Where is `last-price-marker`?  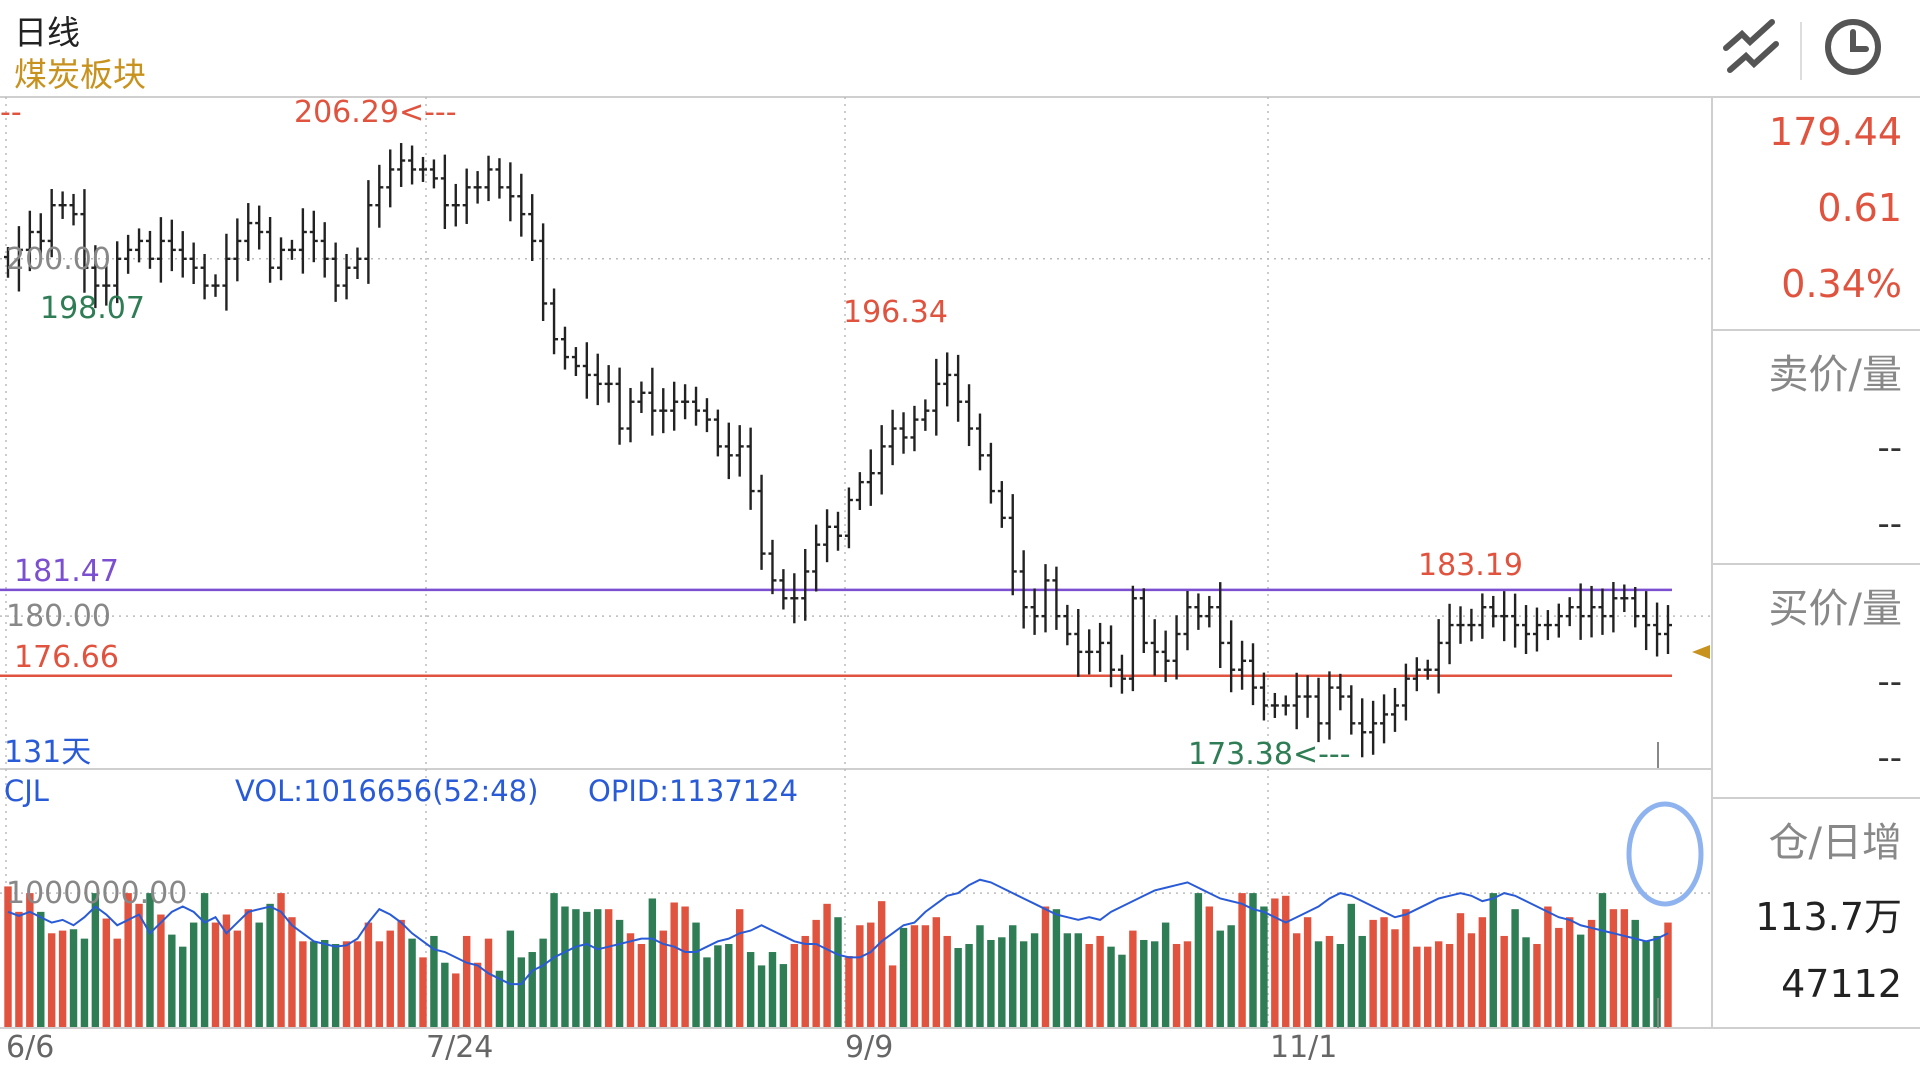 last-price-marker is located at coordinates (1701, 652).